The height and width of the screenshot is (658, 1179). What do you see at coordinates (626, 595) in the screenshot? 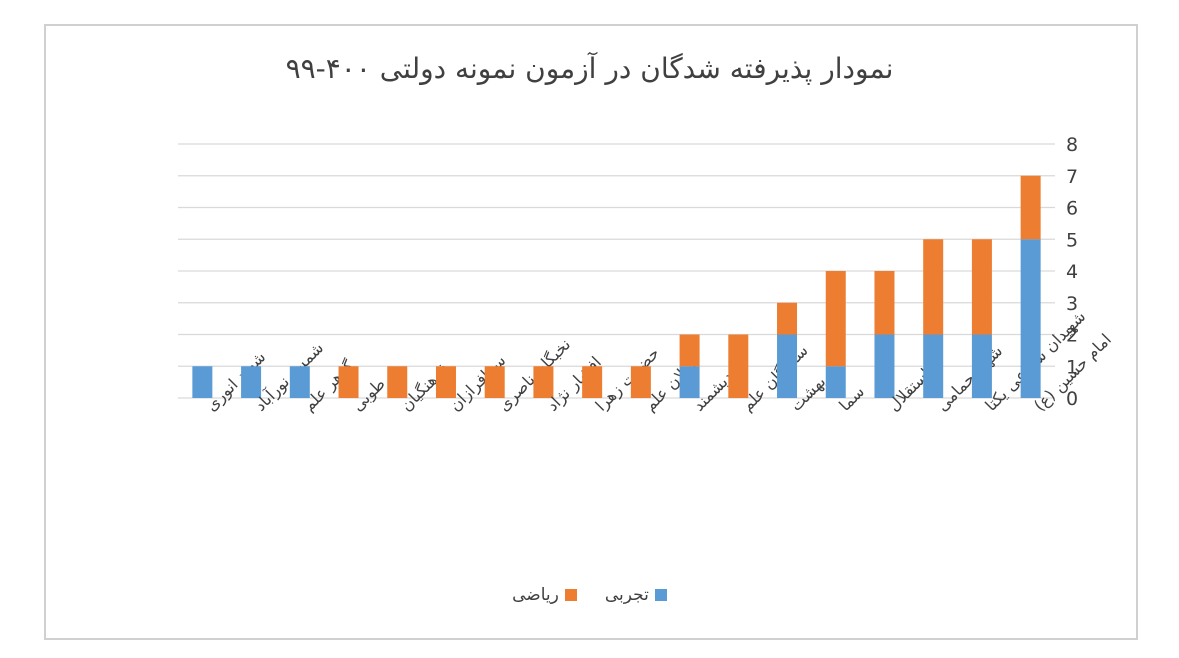
I see `legend-label-series-1: تجربی` at bounding box center [626, 595].